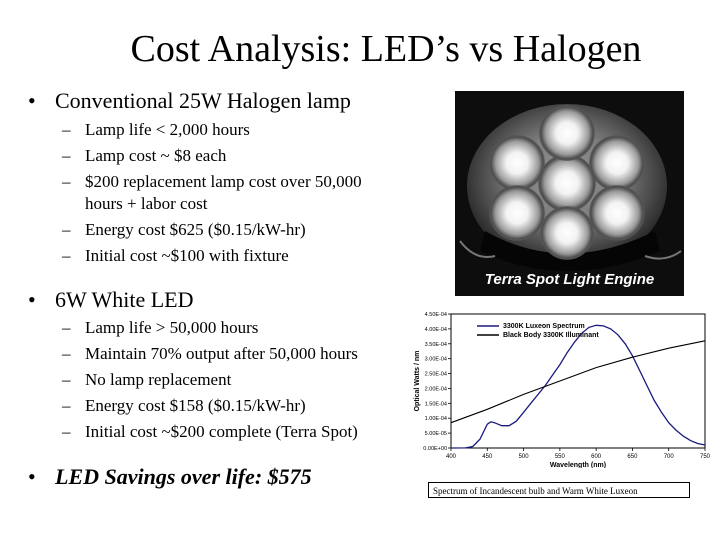 This screenshot has width=720, height=540. I want to click on x-tick-label: 550, so click(560, 457).